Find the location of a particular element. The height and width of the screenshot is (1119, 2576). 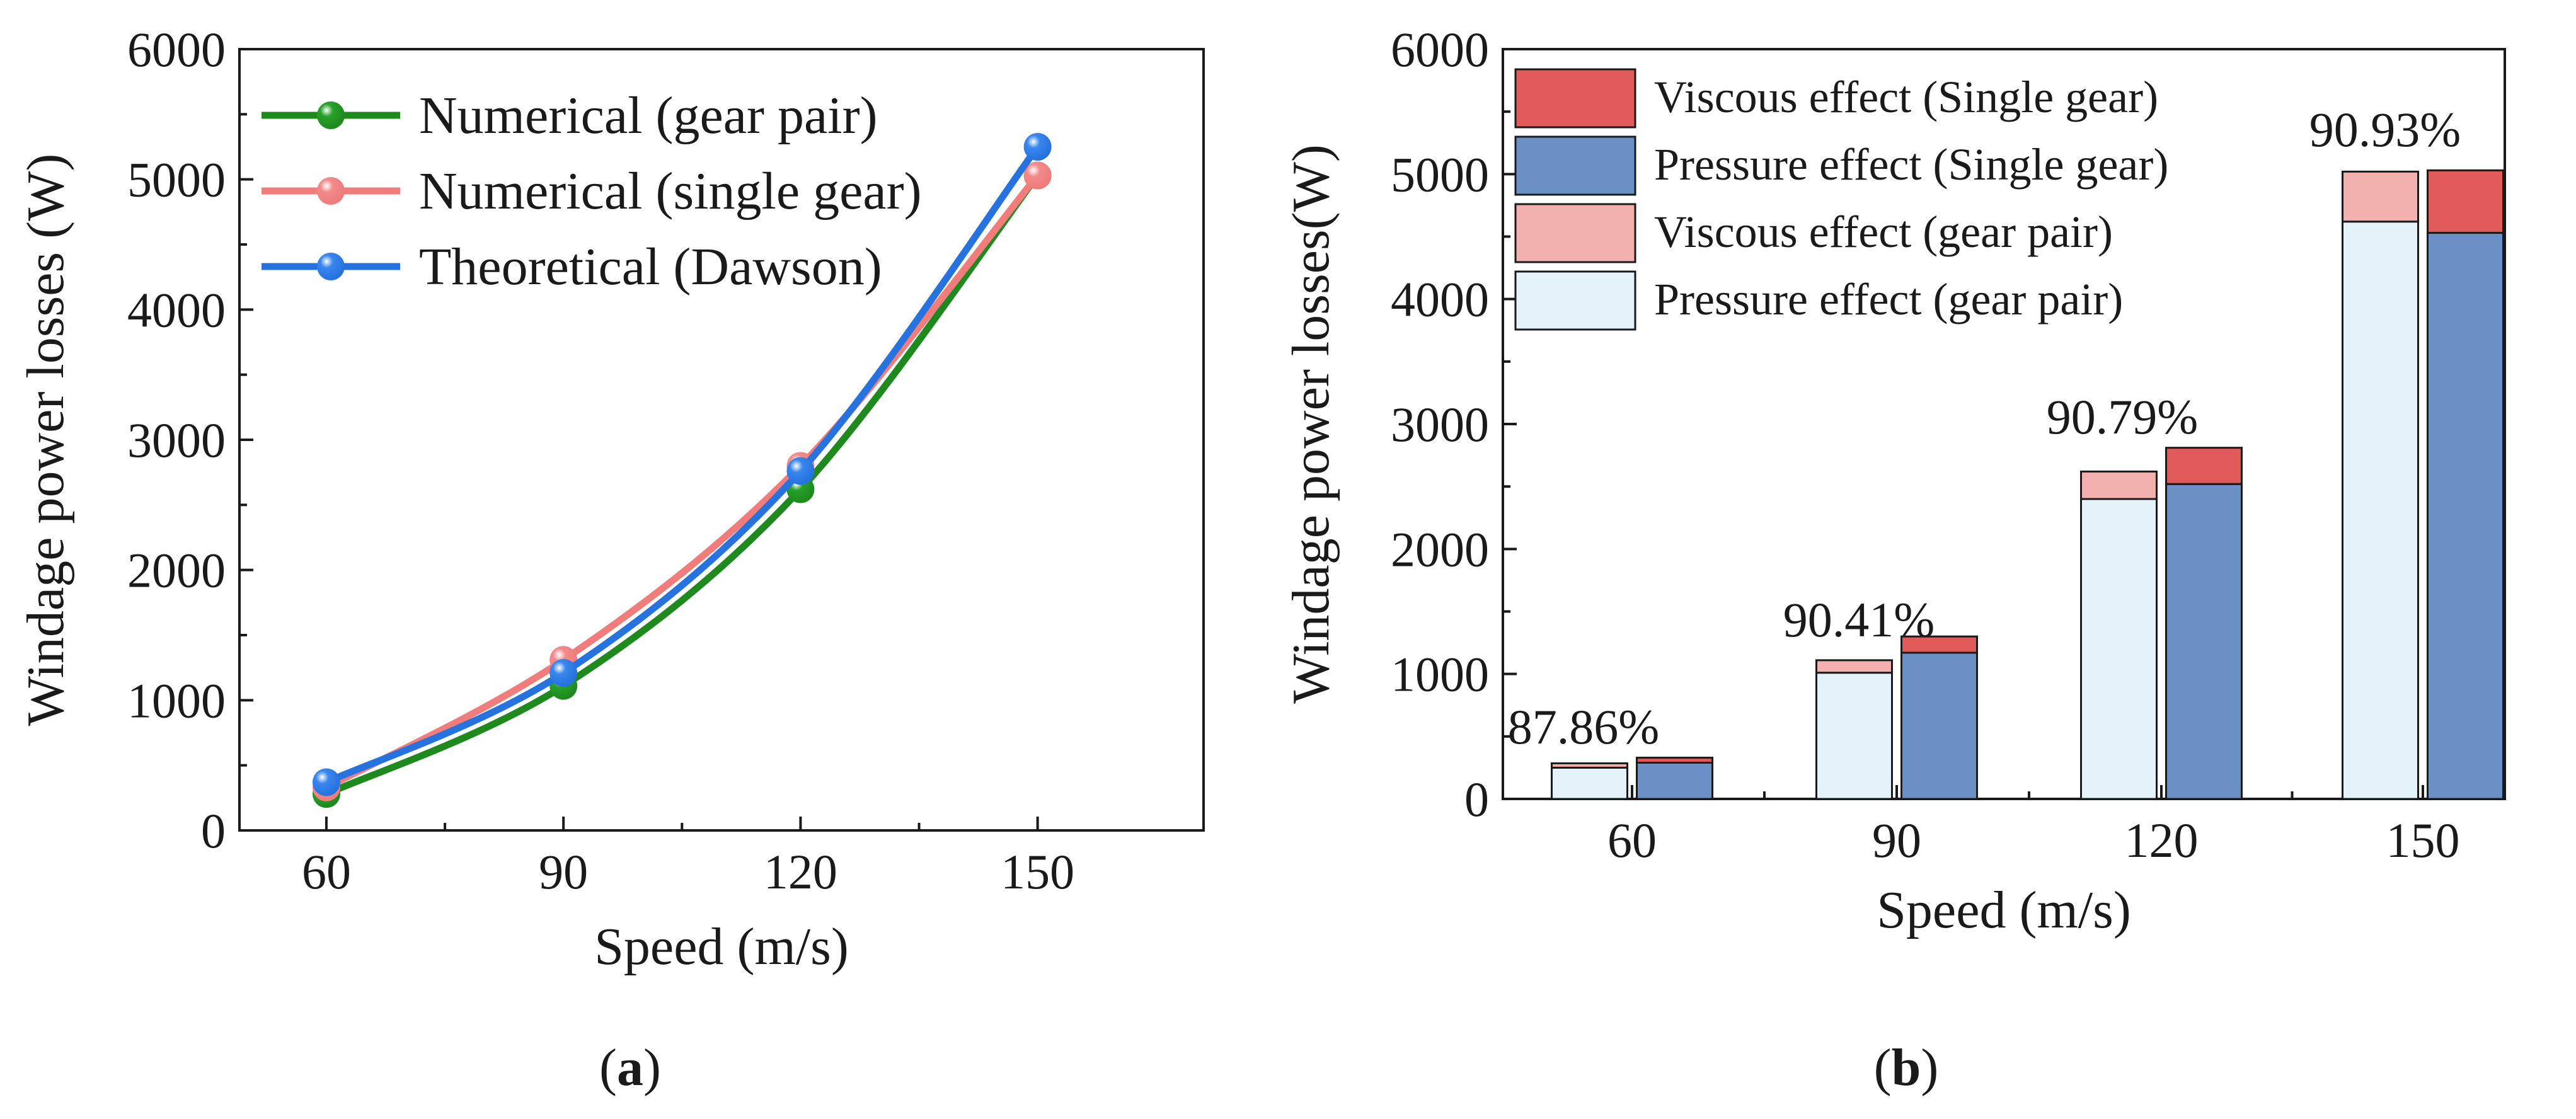

y-axis-label-b: Windage power losses(W) is located at coordinates (1311, 424).